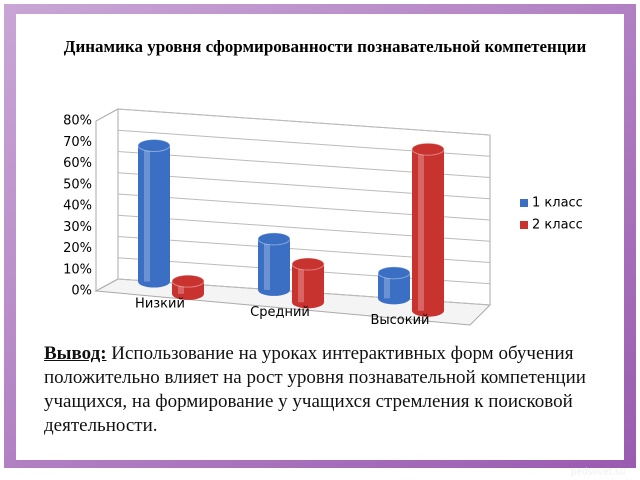  What do you see at coordinates (77, 269) in the screenshot?
I see `y-tick-label: 10%` at bounding box center [77, 269].